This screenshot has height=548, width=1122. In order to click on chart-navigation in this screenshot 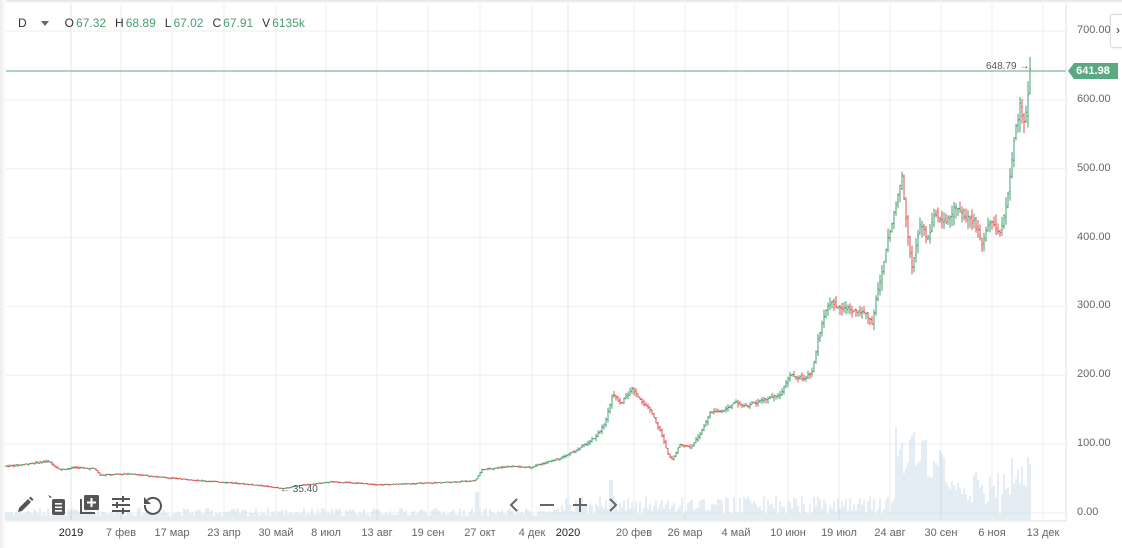, I will do `click(563, 505)`.